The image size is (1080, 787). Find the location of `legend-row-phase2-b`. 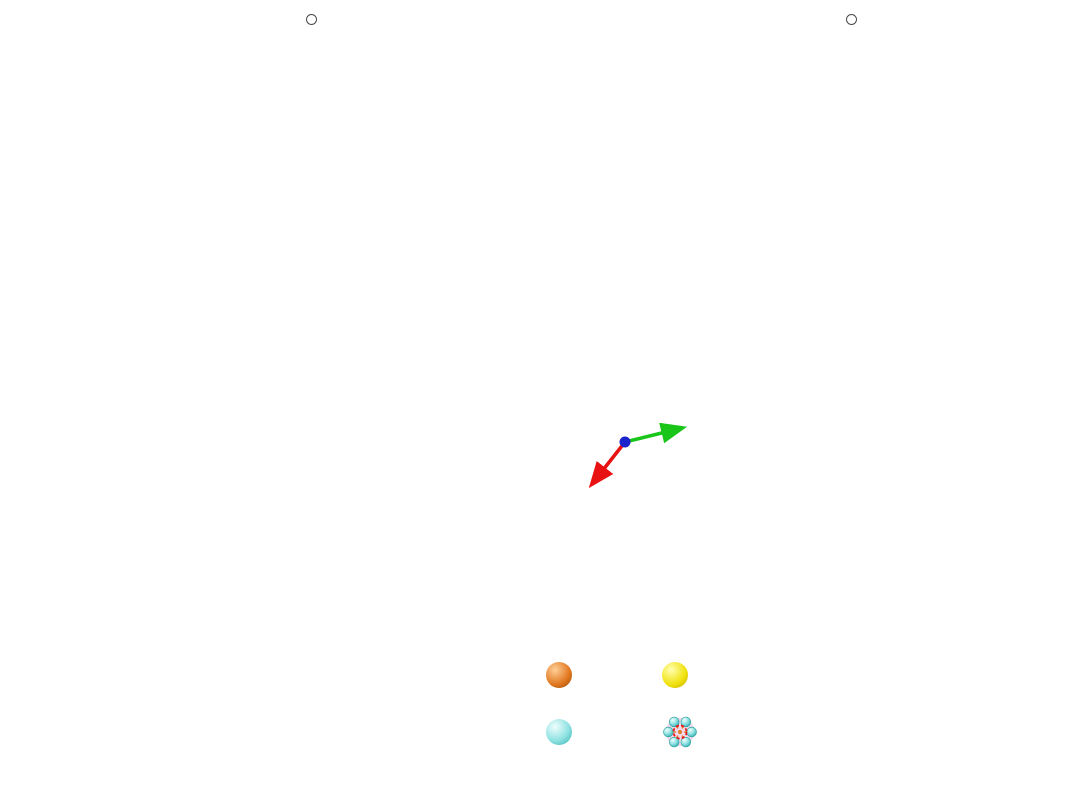

legend-row-phase2-b is located at coordinates (851, 107).